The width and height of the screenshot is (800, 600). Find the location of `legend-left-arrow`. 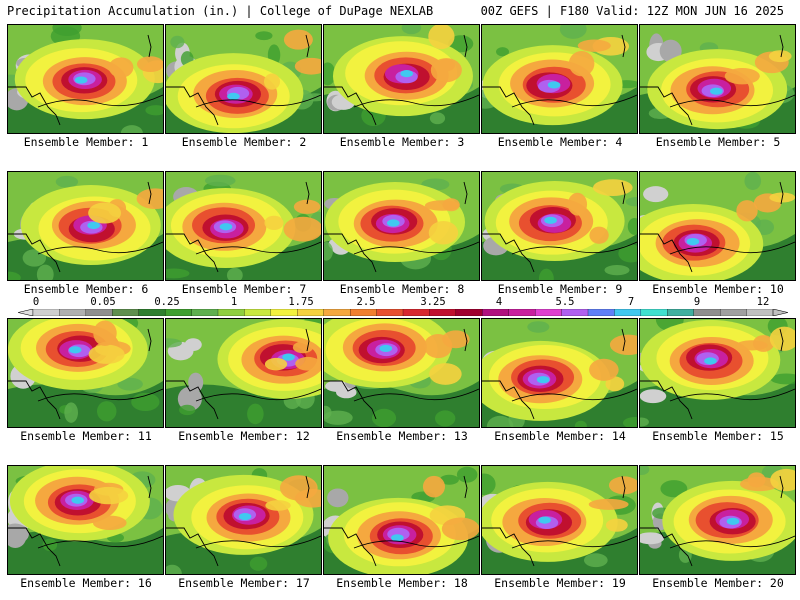

legend-left-arrow is located at coordinates (26, 312).